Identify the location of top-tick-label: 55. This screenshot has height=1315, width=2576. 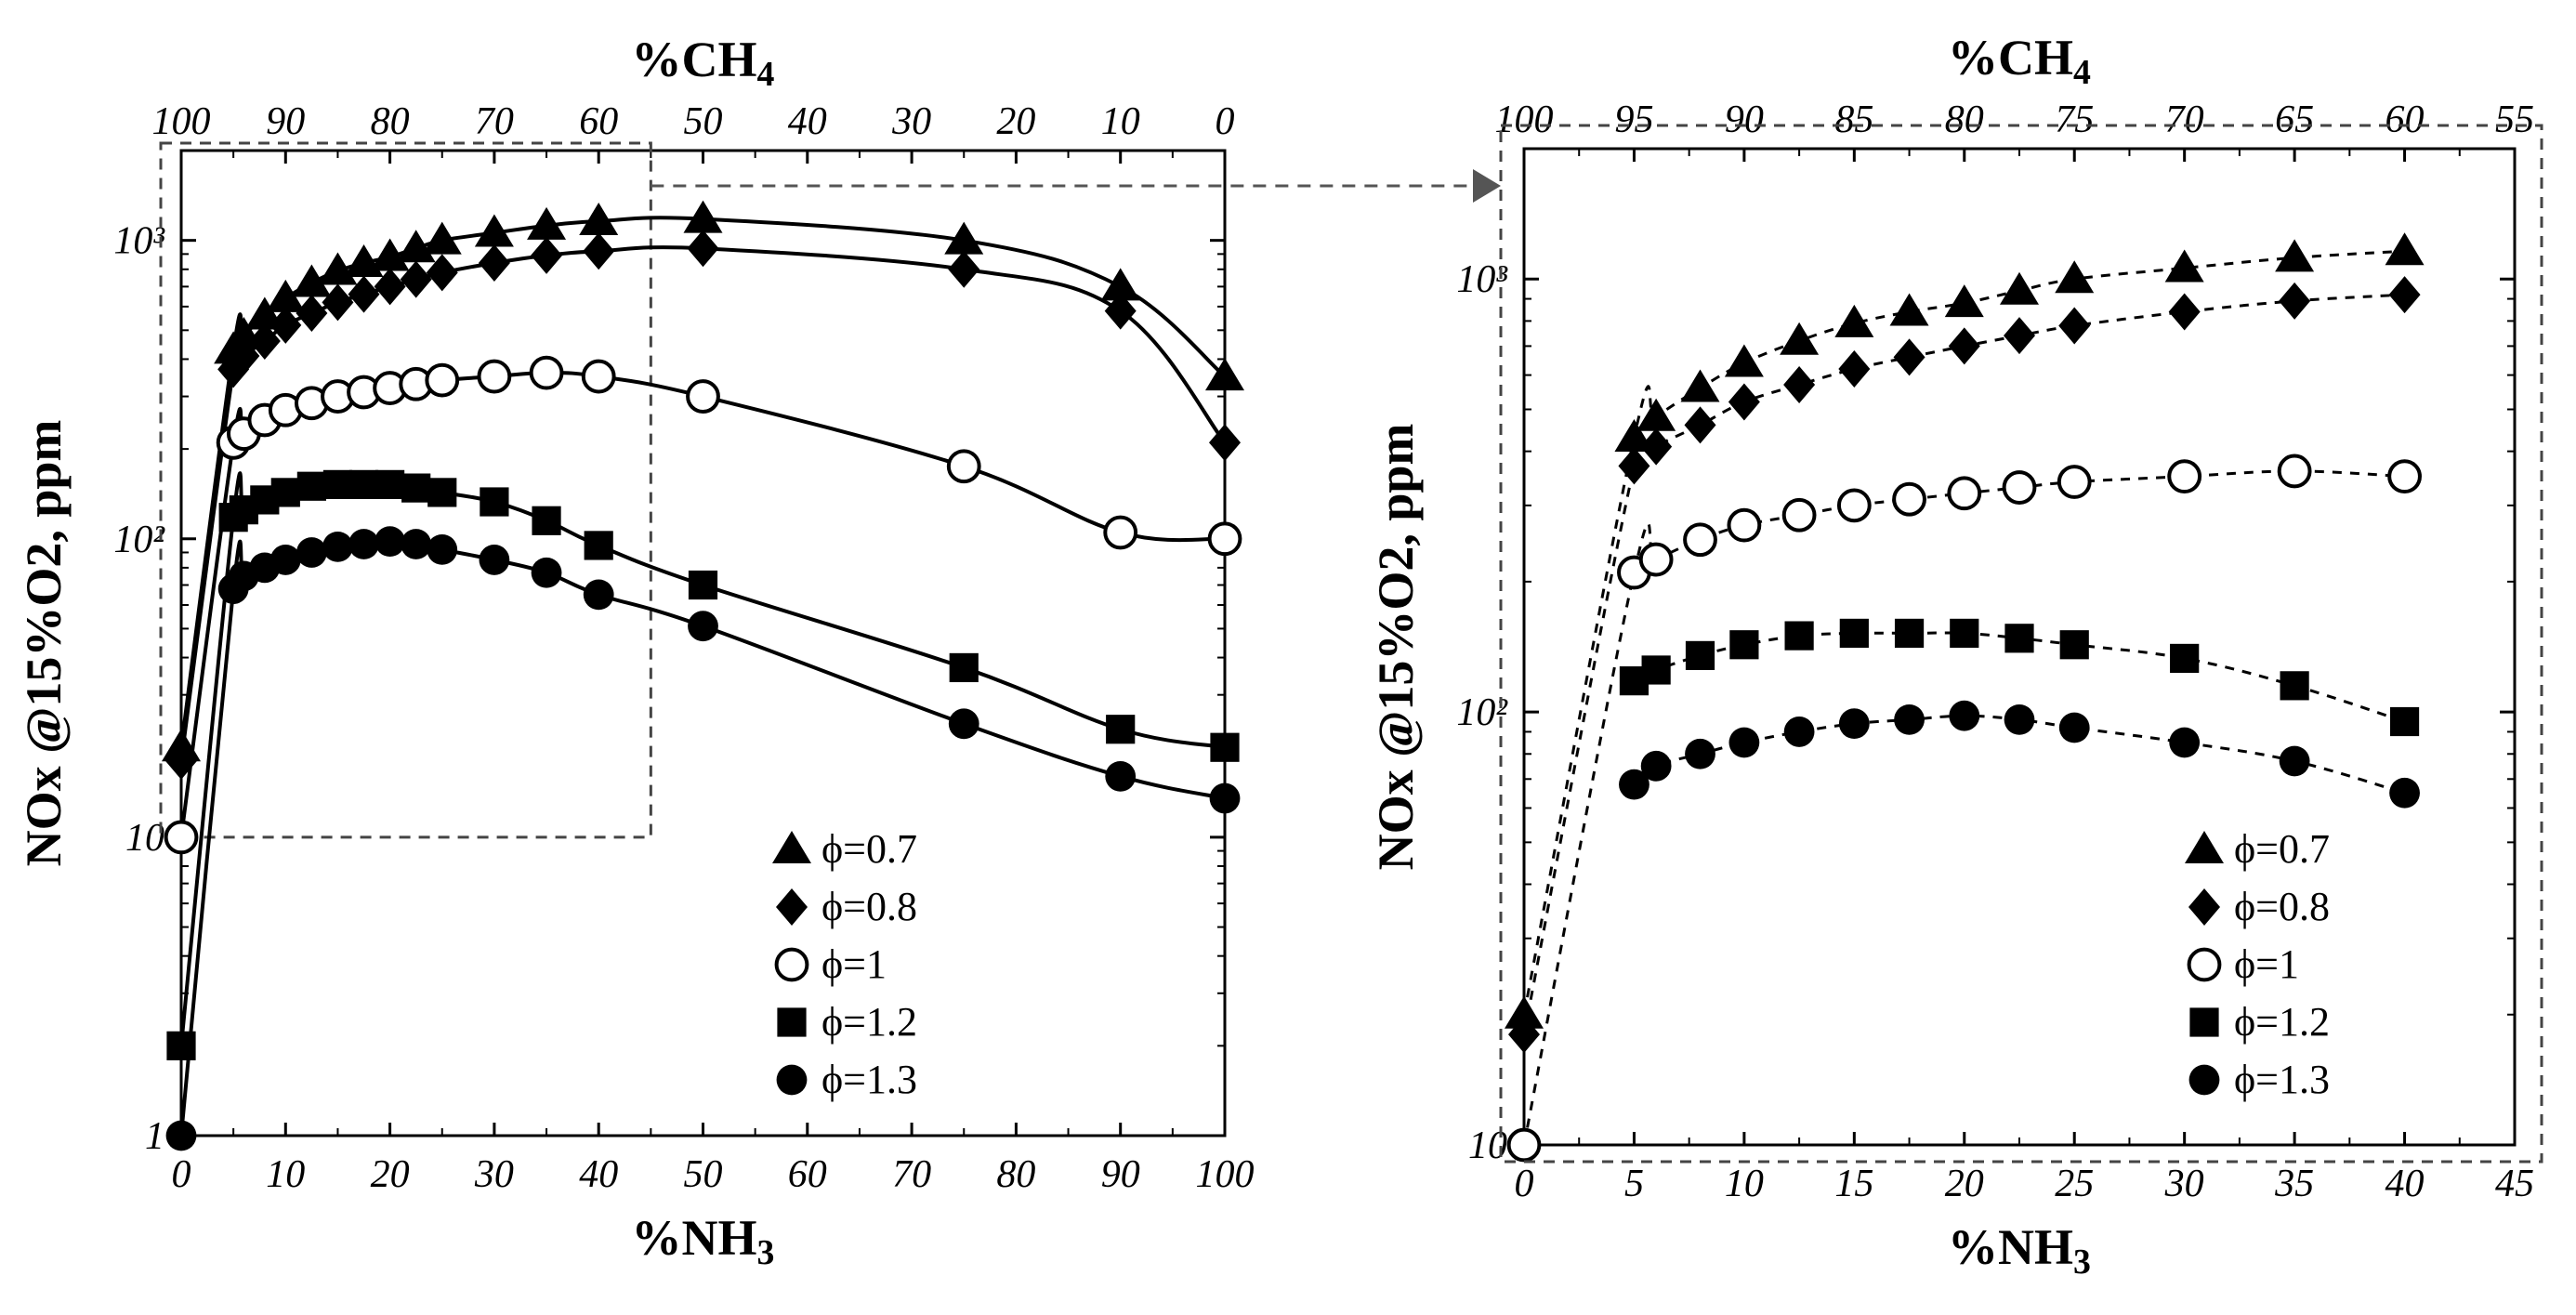
(2514, 120).